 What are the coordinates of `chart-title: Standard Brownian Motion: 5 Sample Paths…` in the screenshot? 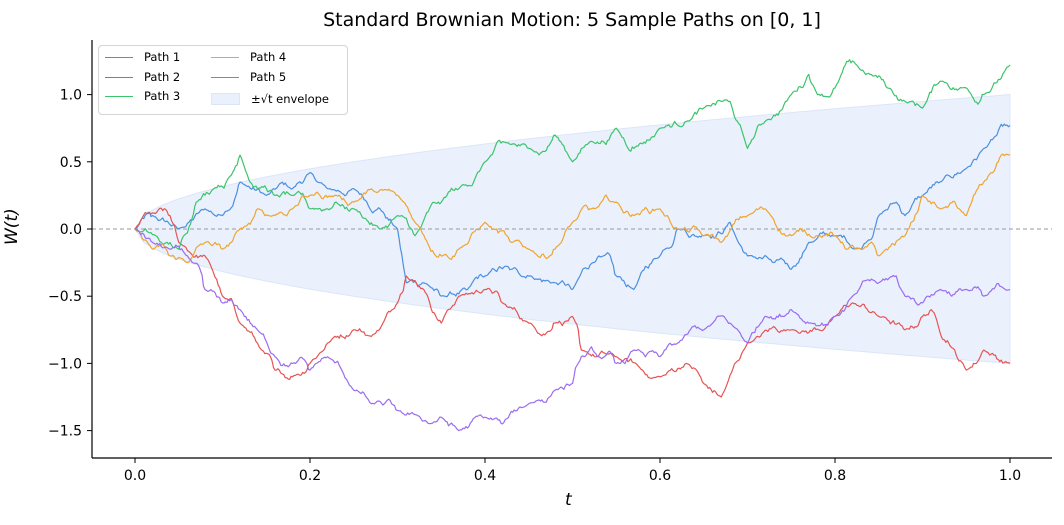 It's located at (572, 20).